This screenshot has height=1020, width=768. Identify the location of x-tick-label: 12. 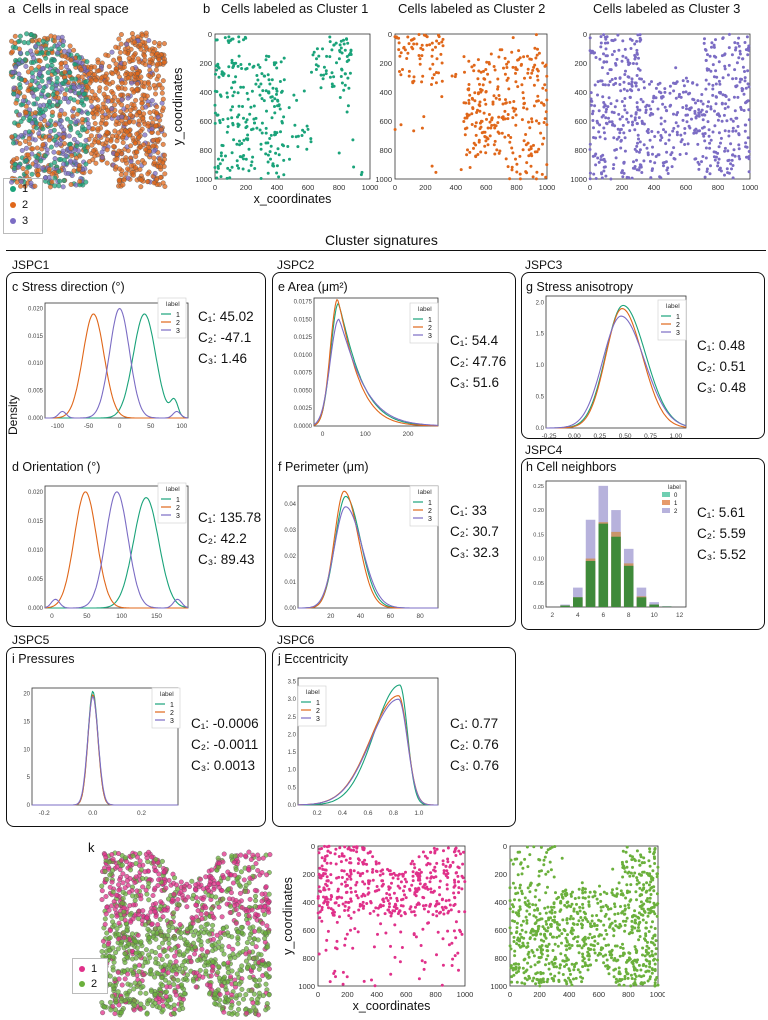
(680, 615).